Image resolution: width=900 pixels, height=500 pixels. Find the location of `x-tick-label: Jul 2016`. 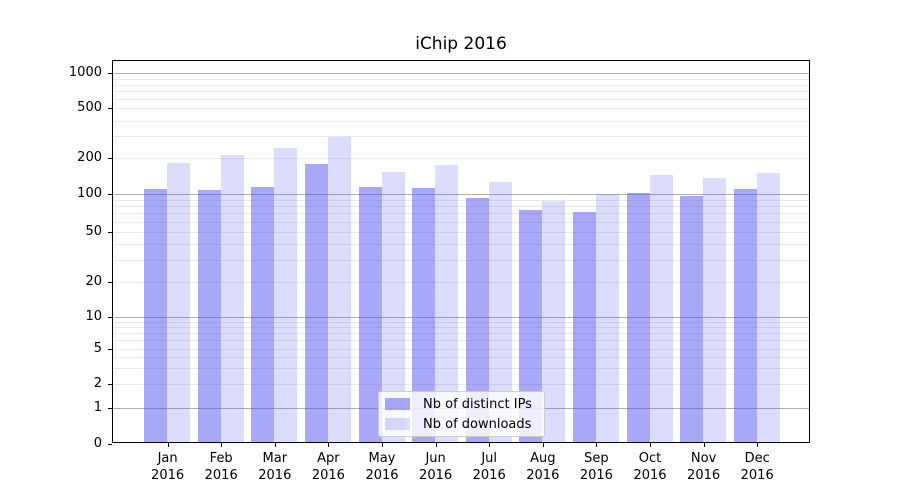

x-tick-label: Jul 2016 is located at coordinates (489, 467).